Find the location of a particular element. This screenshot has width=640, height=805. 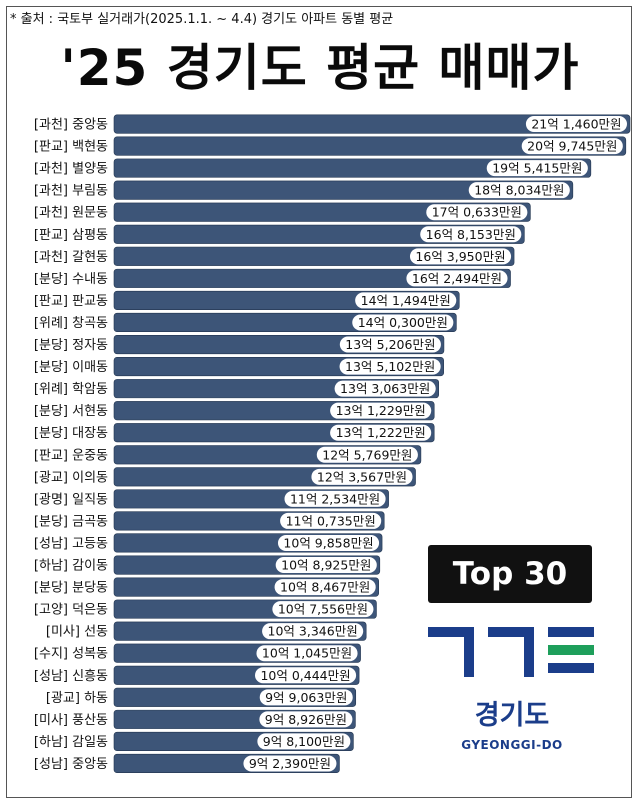

value-label: 10억 7,556만원 is located at coordinates (323, 609).